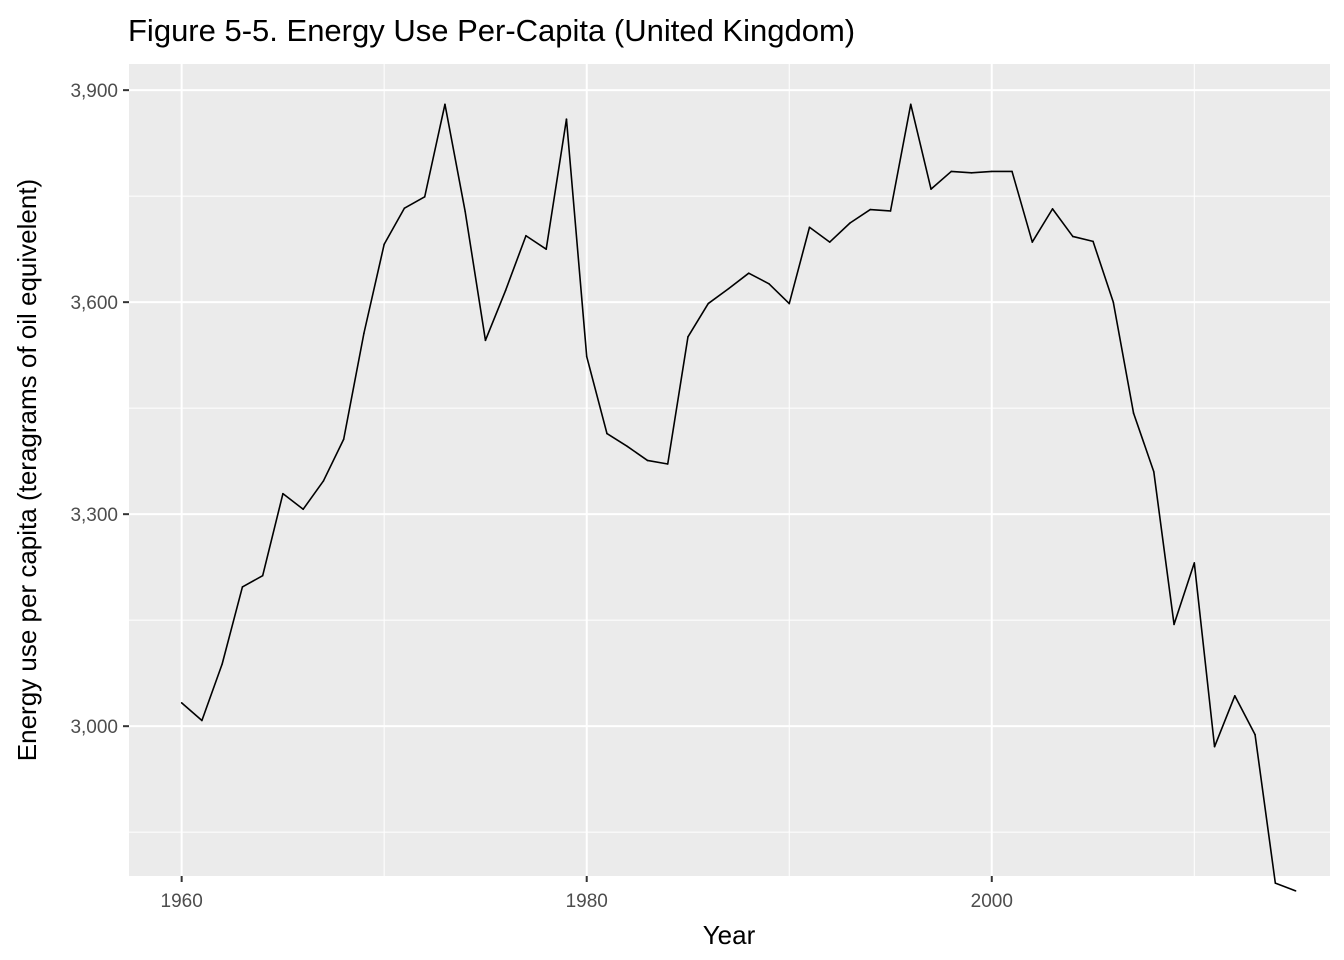  Describe the element at coordinates (94, 727) in the screenshot. I see `y-tick-label: 3,000` at that location.